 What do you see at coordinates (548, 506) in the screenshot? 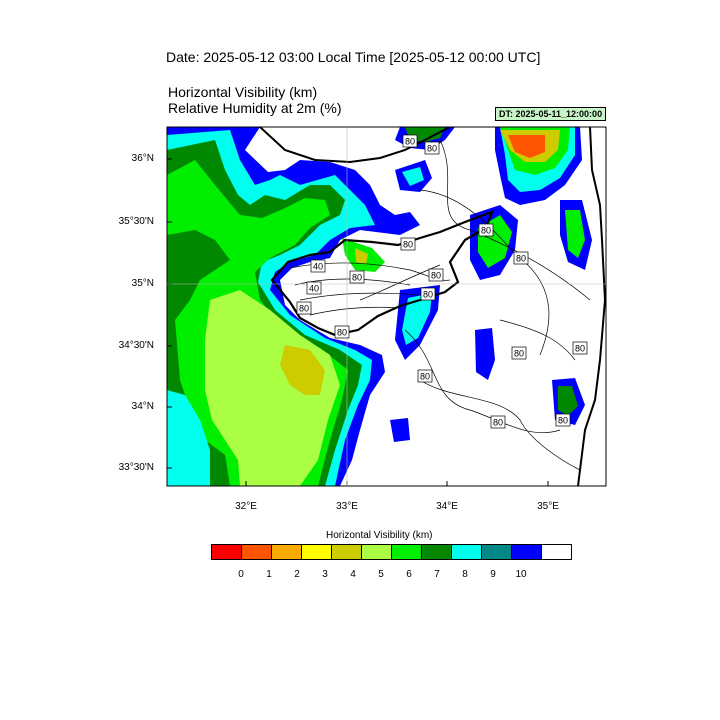
I see `lon-label-35e: 35°E` at bounding box center [548, 506].